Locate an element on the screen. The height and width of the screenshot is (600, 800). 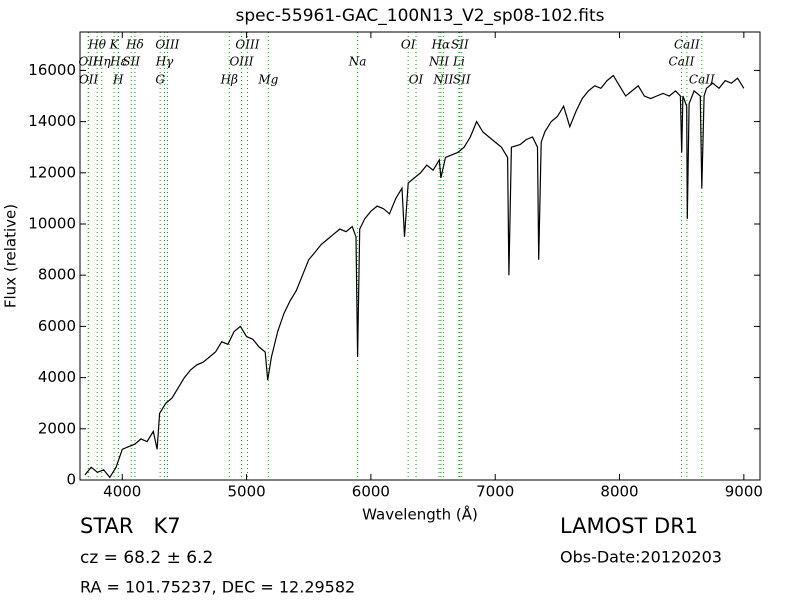
chart-title: spec-55961-GAC_100N13_V2_sp08-102.fits is located at coordinates (419, 16).